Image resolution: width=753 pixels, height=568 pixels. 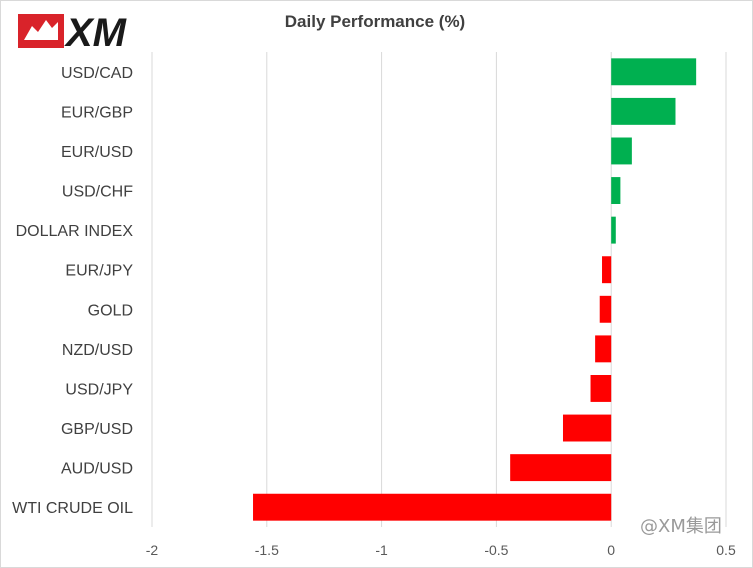 I want to click on xm-logo-icon: XM, so click(x=73, y=33).